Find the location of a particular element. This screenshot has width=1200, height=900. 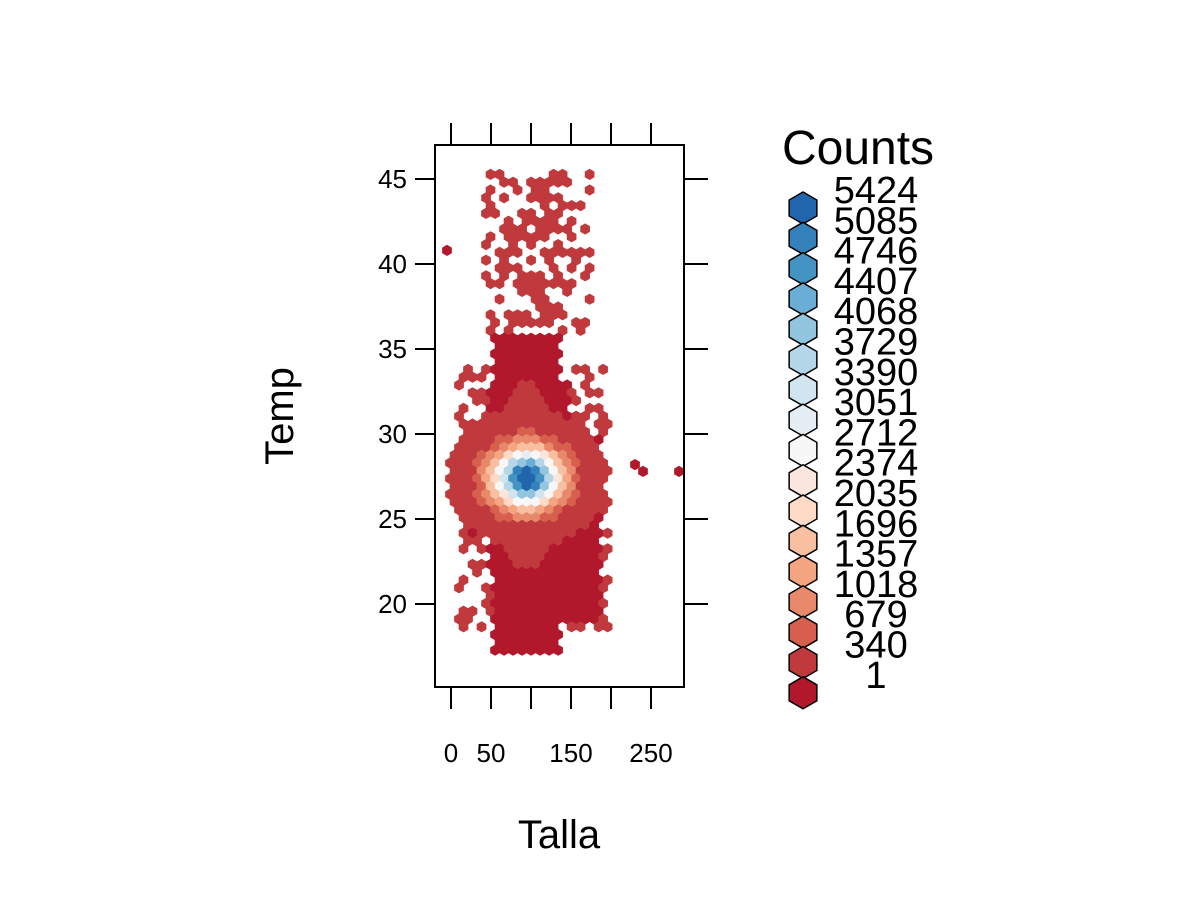

y-tick-label: 30 is located at coordinates (392, 434).